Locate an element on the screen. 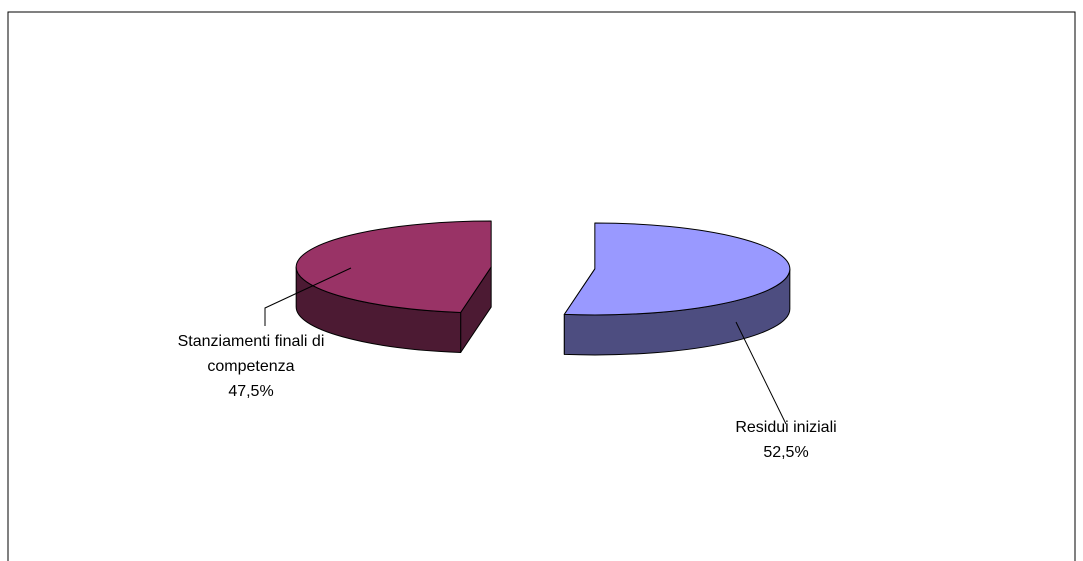  data-label-category-2: Stanziamenti finali di is located at coordinates (251, 341).